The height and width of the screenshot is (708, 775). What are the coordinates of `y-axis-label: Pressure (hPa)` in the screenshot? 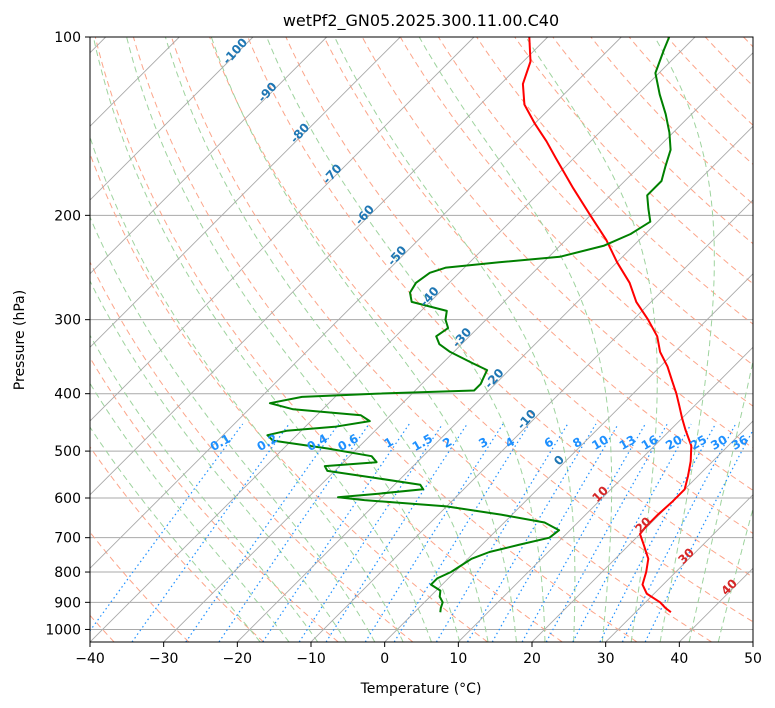 It's located at (20, 340).